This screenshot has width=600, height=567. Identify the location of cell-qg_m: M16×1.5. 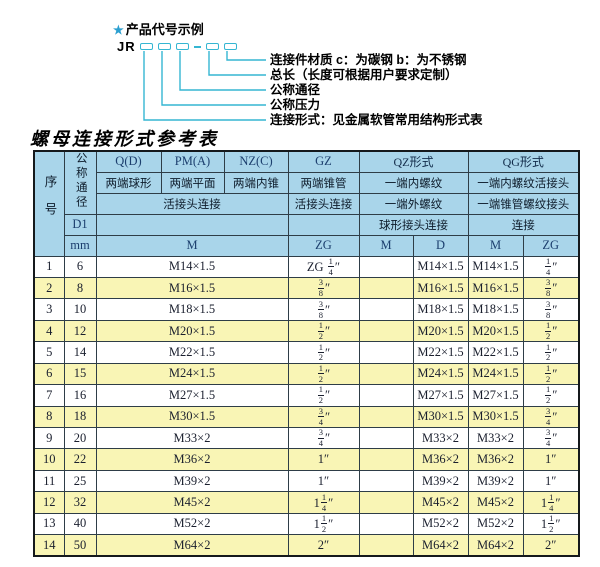
(495, 288).